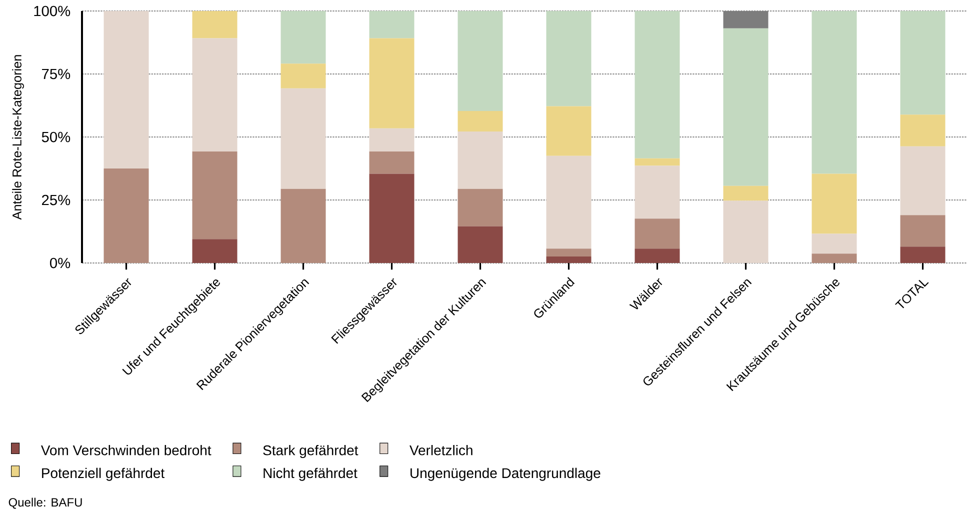  What do you see at coordinates (52, 11) in the screenshot?
I see `y-tick-label: 100%` at bounding box center [52, 11].